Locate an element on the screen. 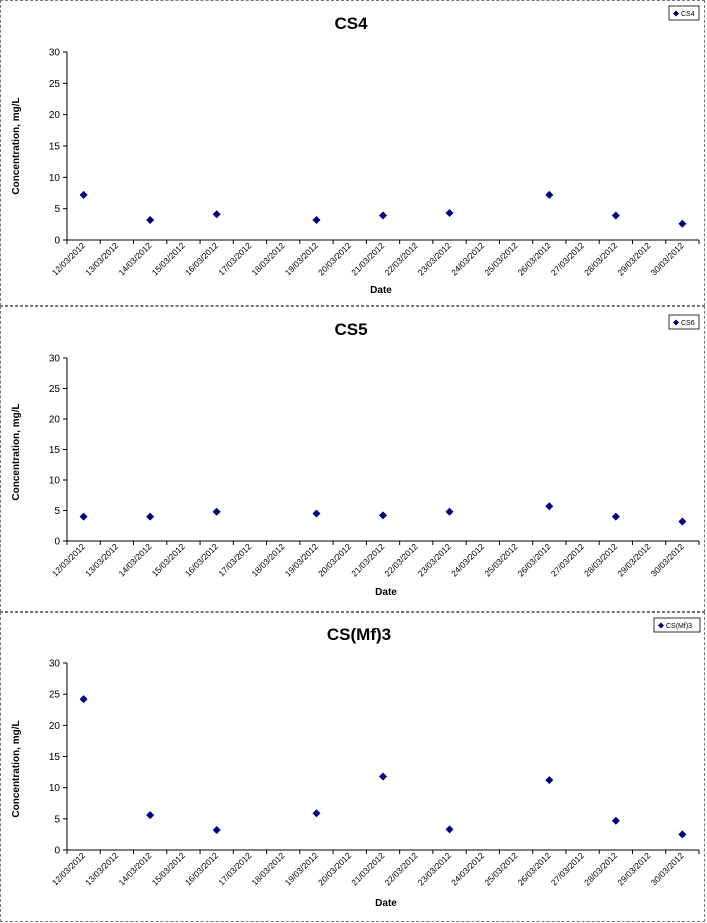  chart-title: CS4 is located at coordinates (351, 23).